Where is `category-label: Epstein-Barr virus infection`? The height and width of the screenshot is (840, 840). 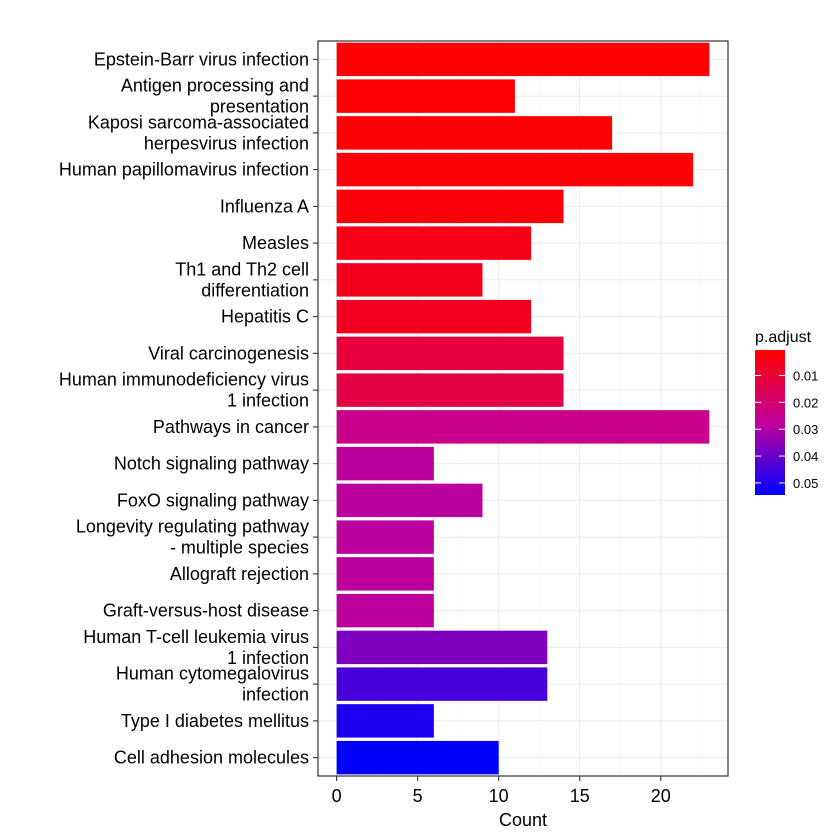 category-label: Epstein-Barr virus infection is located at coordinates (201, 59).